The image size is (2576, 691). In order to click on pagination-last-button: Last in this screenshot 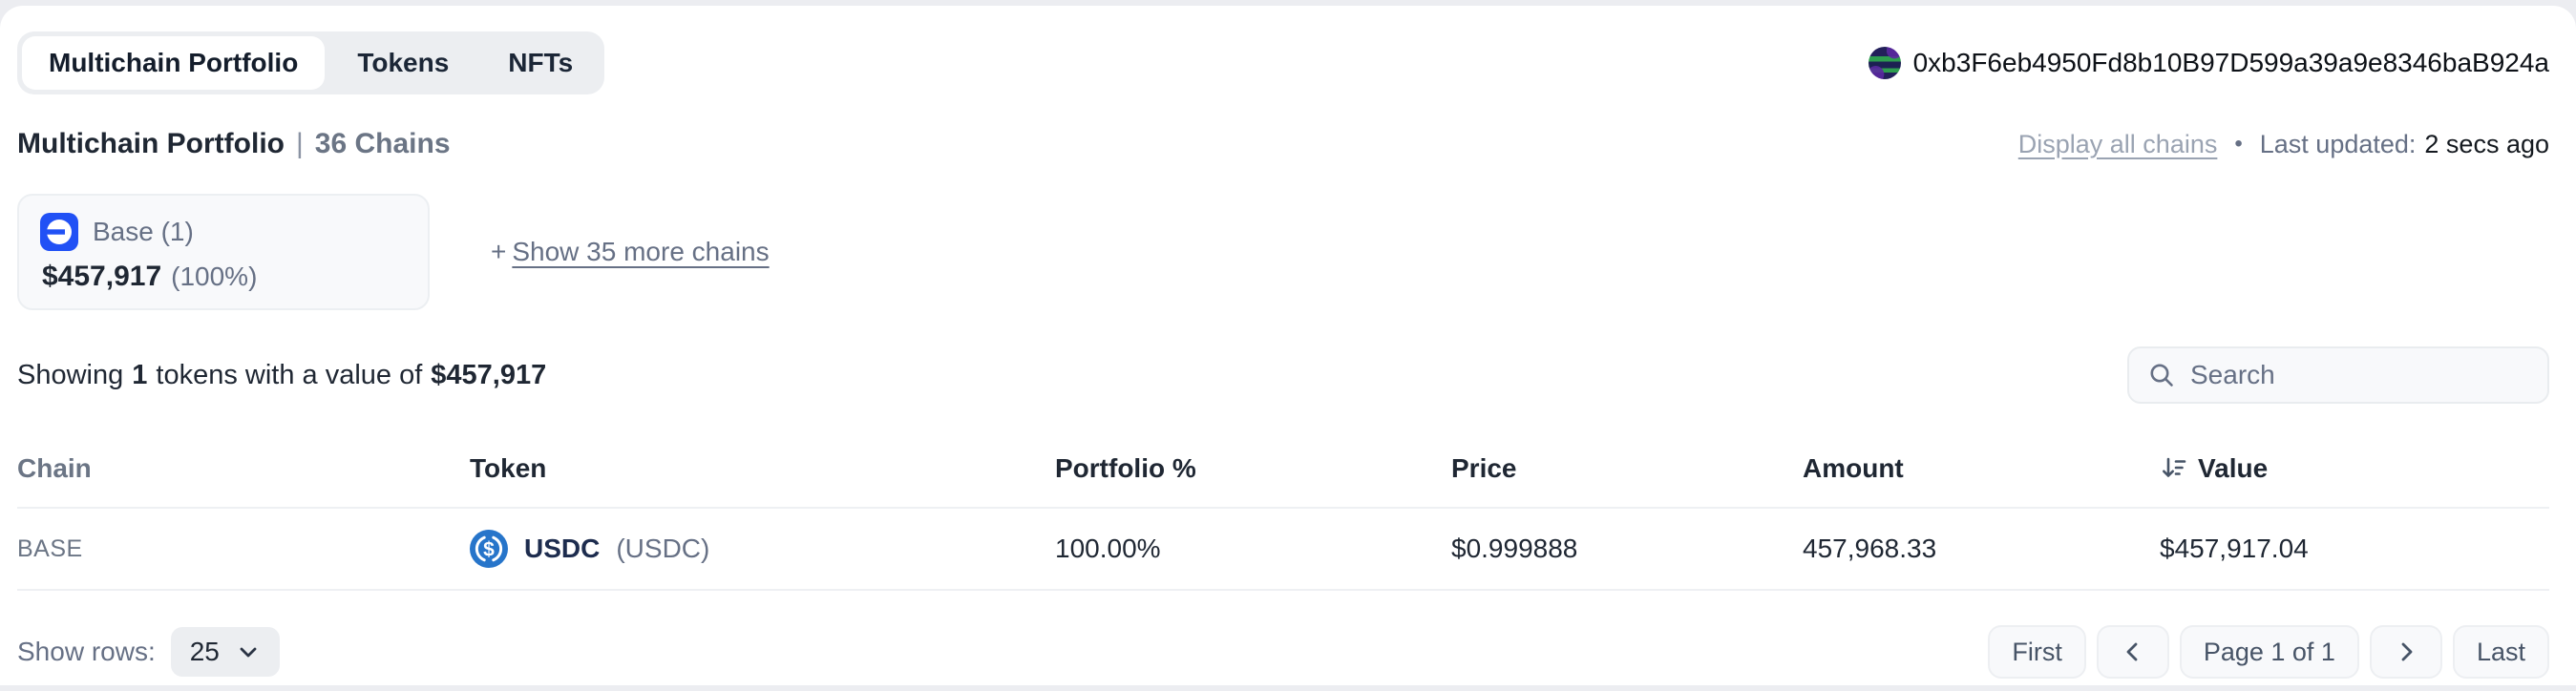, I will do `click(2500, 652)`.